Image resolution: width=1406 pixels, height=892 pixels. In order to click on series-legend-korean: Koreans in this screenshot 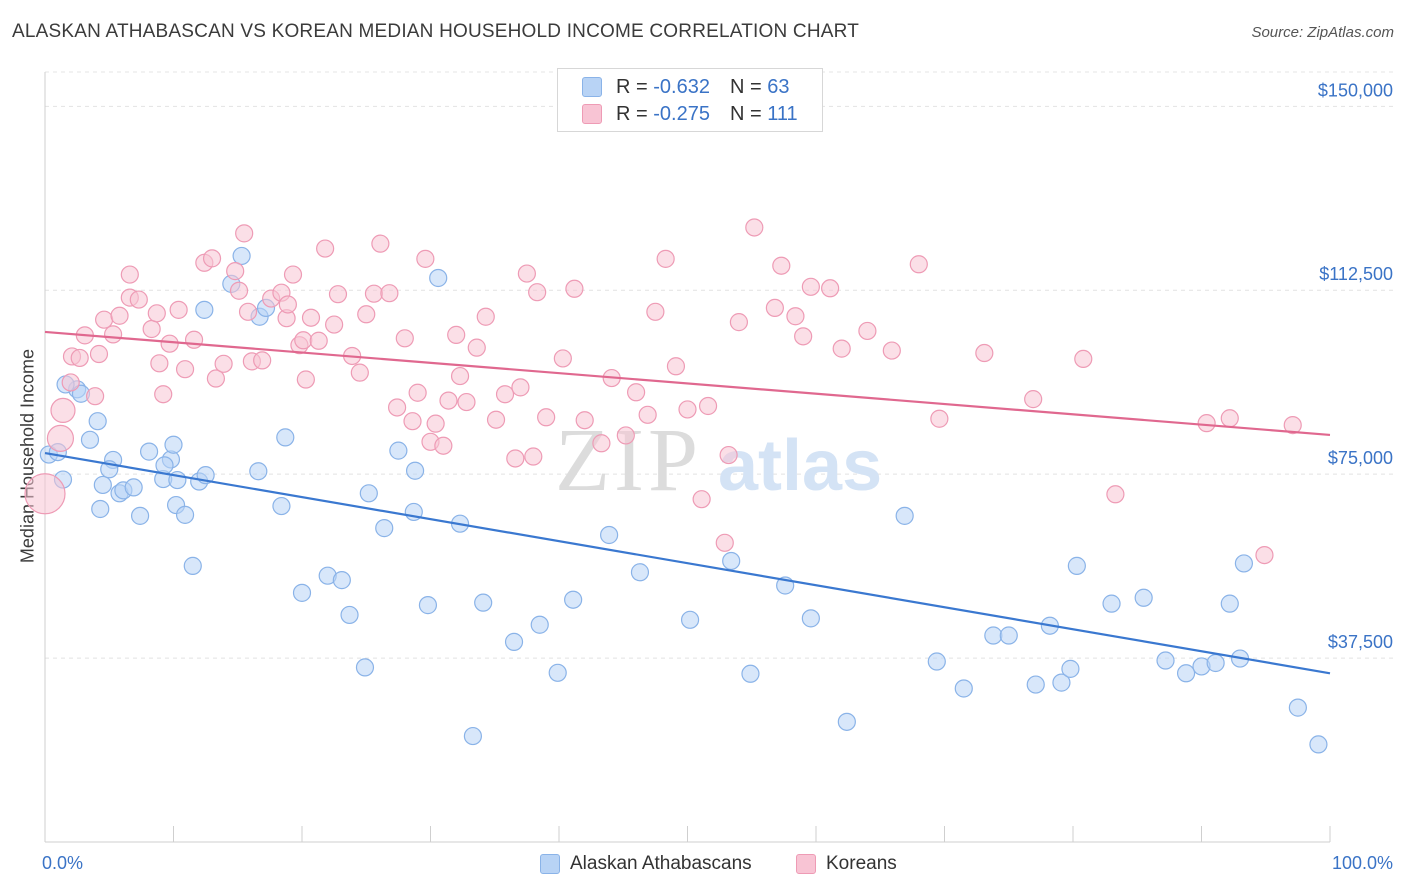, I will do `click(846, 864)`.